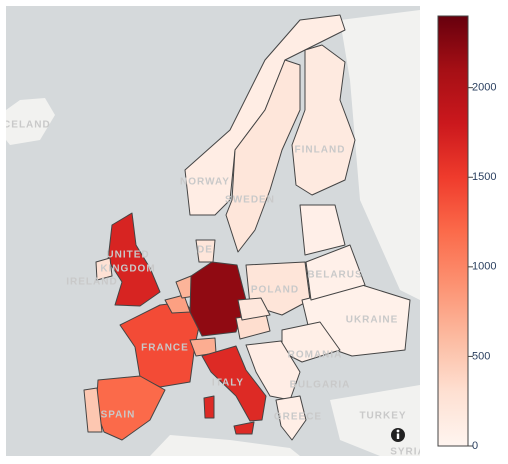 The width and height of the screenshot is (508, 464). Describe the element at coordinates (475, 446) in the screenshot. I see `colorbar-tick-label: 0` at that location.